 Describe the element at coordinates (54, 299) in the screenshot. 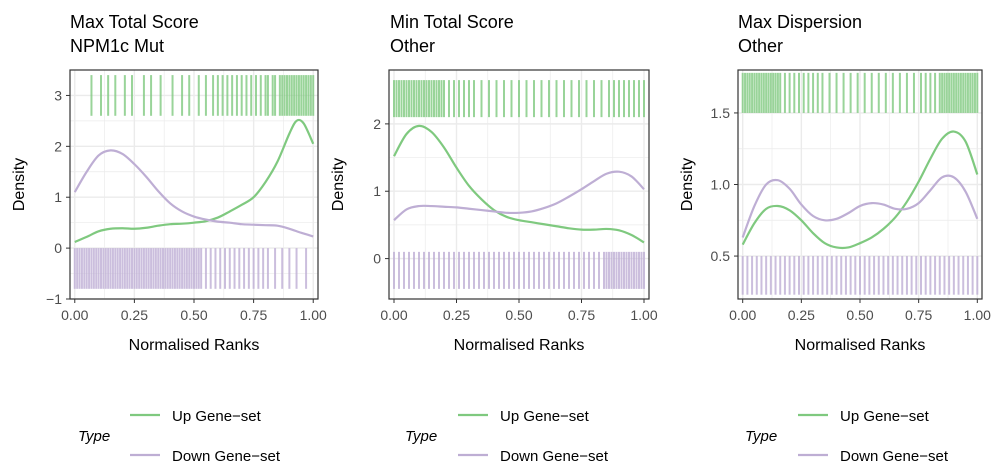

I see `y-tick-label: −1` at that location.